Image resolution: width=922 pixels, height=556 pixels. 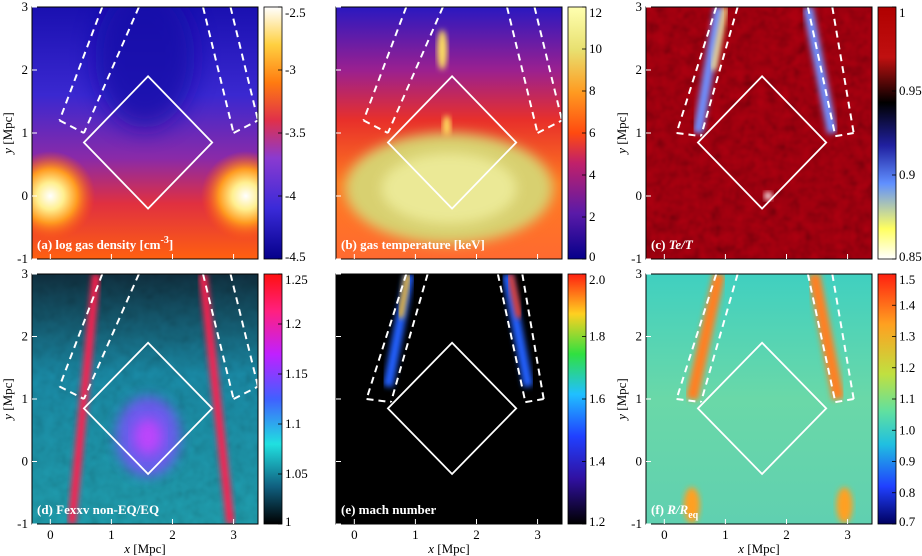 What do you see at coordinates (910, 90) in the screenshot?
I see `colorbar-tick-label: 0.95` at bounding box center [910, 90].